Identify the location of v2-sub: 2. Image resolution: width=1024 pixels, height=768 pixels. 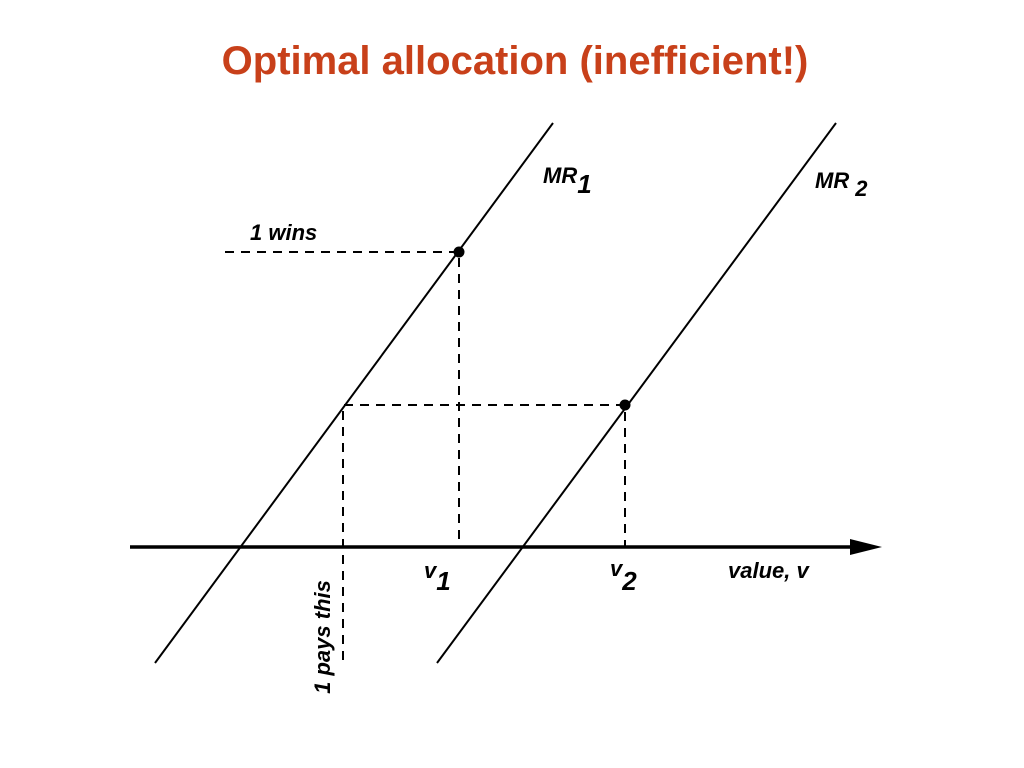
(629, 581).